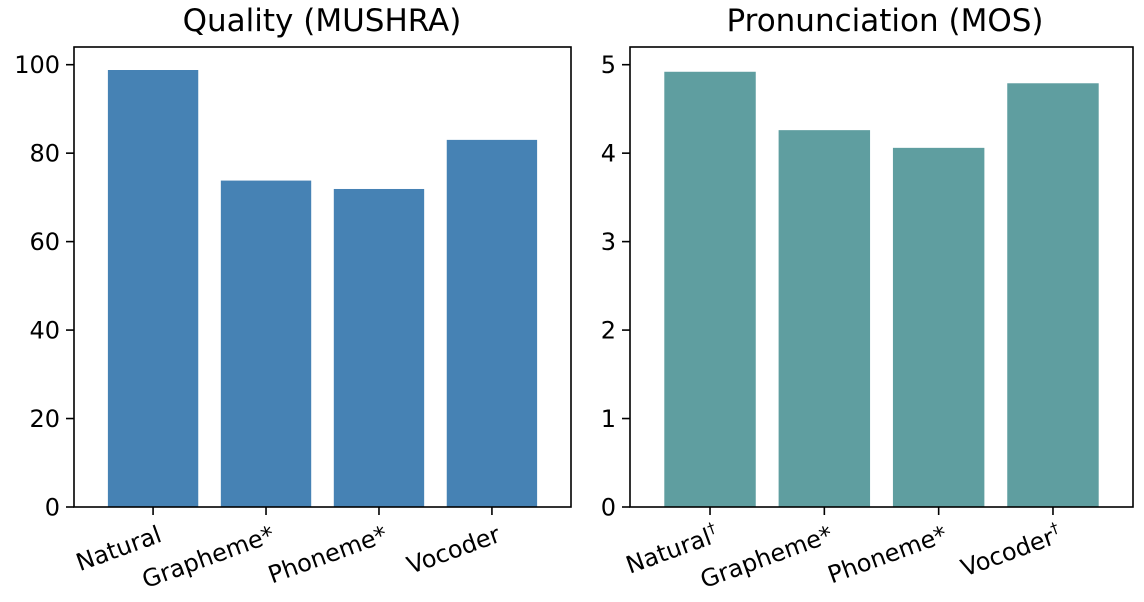 The image size is (1144, 602). Describe the element at coordinates (608, 419) in the screenshot. I see `pronunciation-ytick-label-1: 1` at that location.